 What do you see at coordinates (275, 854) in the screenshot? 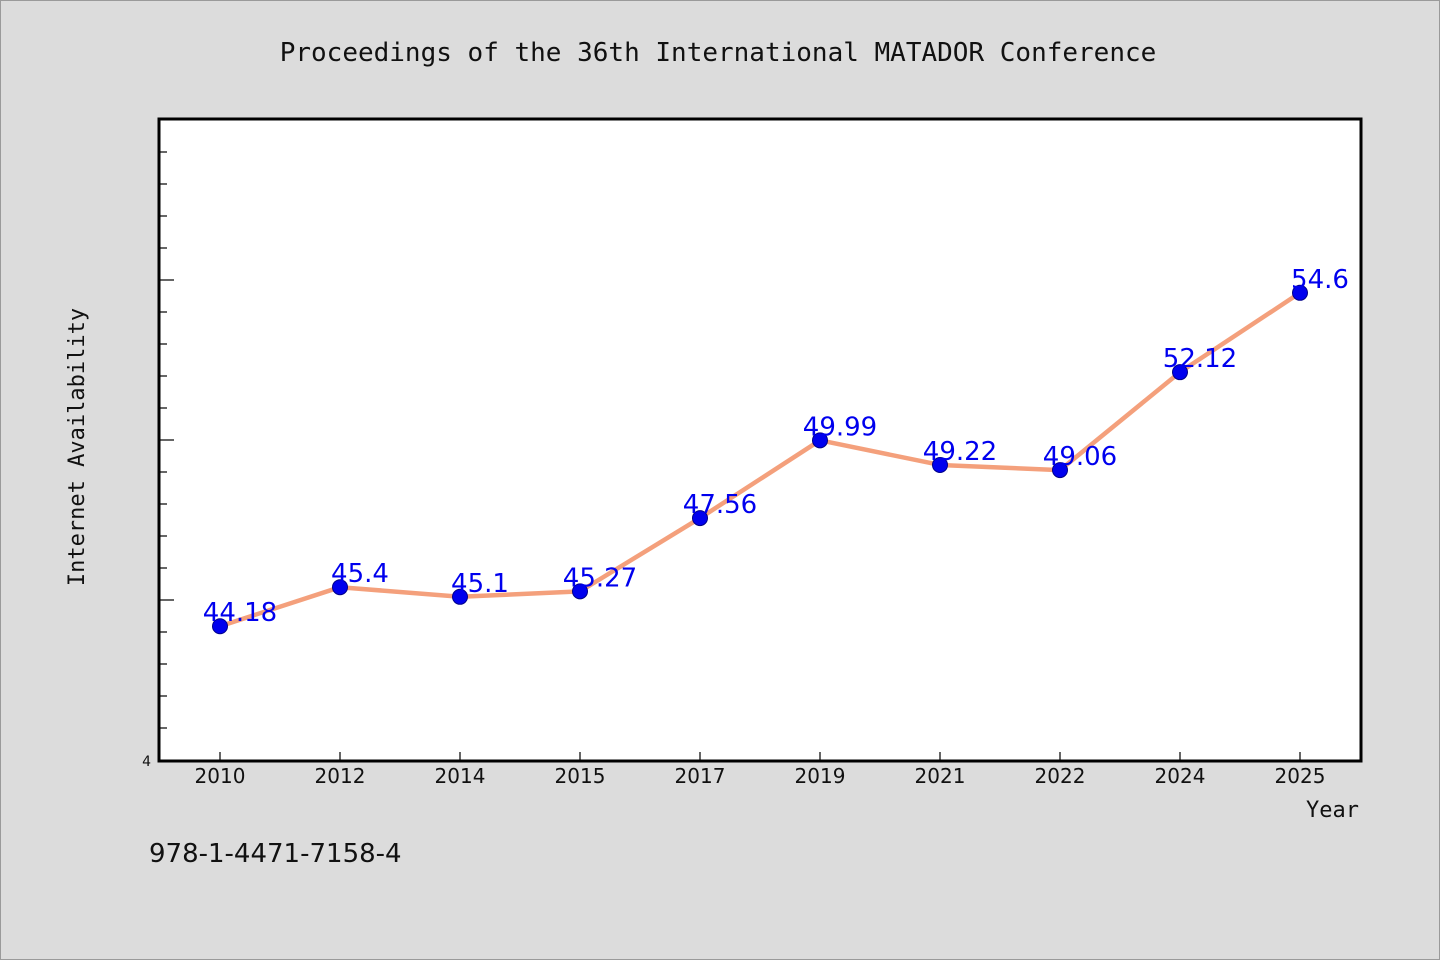
I see `footer-isbn: 978-1-4471-7158-4` at bounding box center [275, 854].